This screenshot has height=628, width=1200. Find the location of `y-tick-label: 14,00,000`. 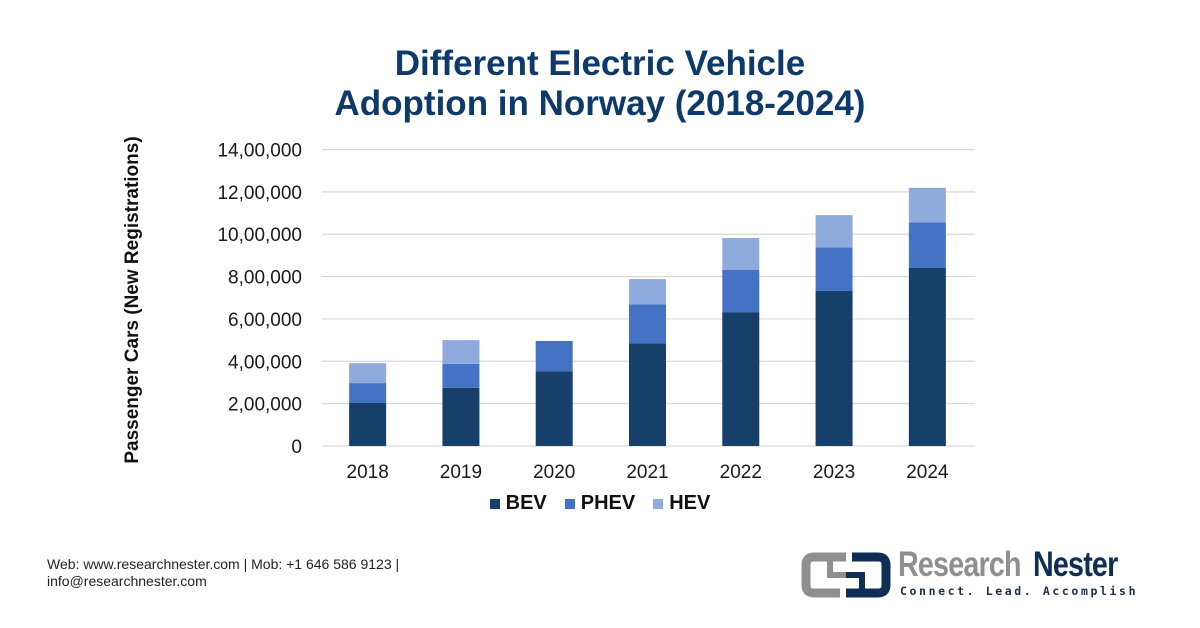

y-tick-label: 14,00,000 is located at coordinates (259, 151).